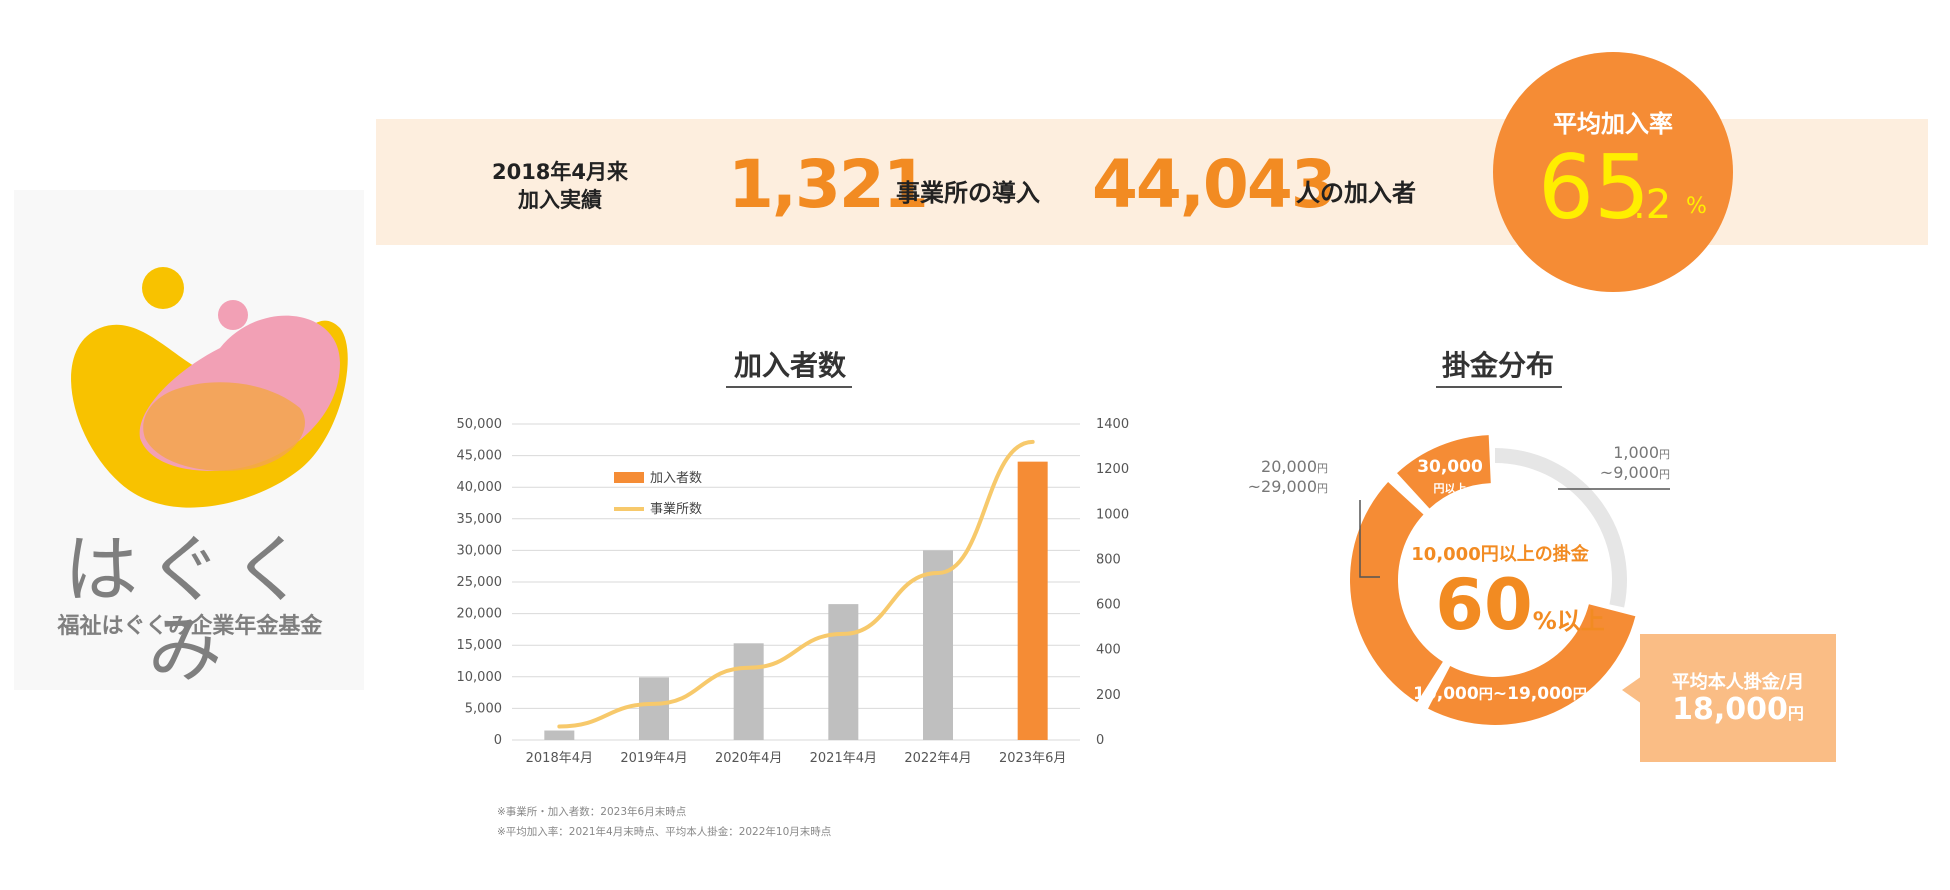 This screenshot has height=890, width=1950. Describe the element at coordinates (653, 758) in the screenshot. I see `x-tick-label: 2019年4月` at that location.